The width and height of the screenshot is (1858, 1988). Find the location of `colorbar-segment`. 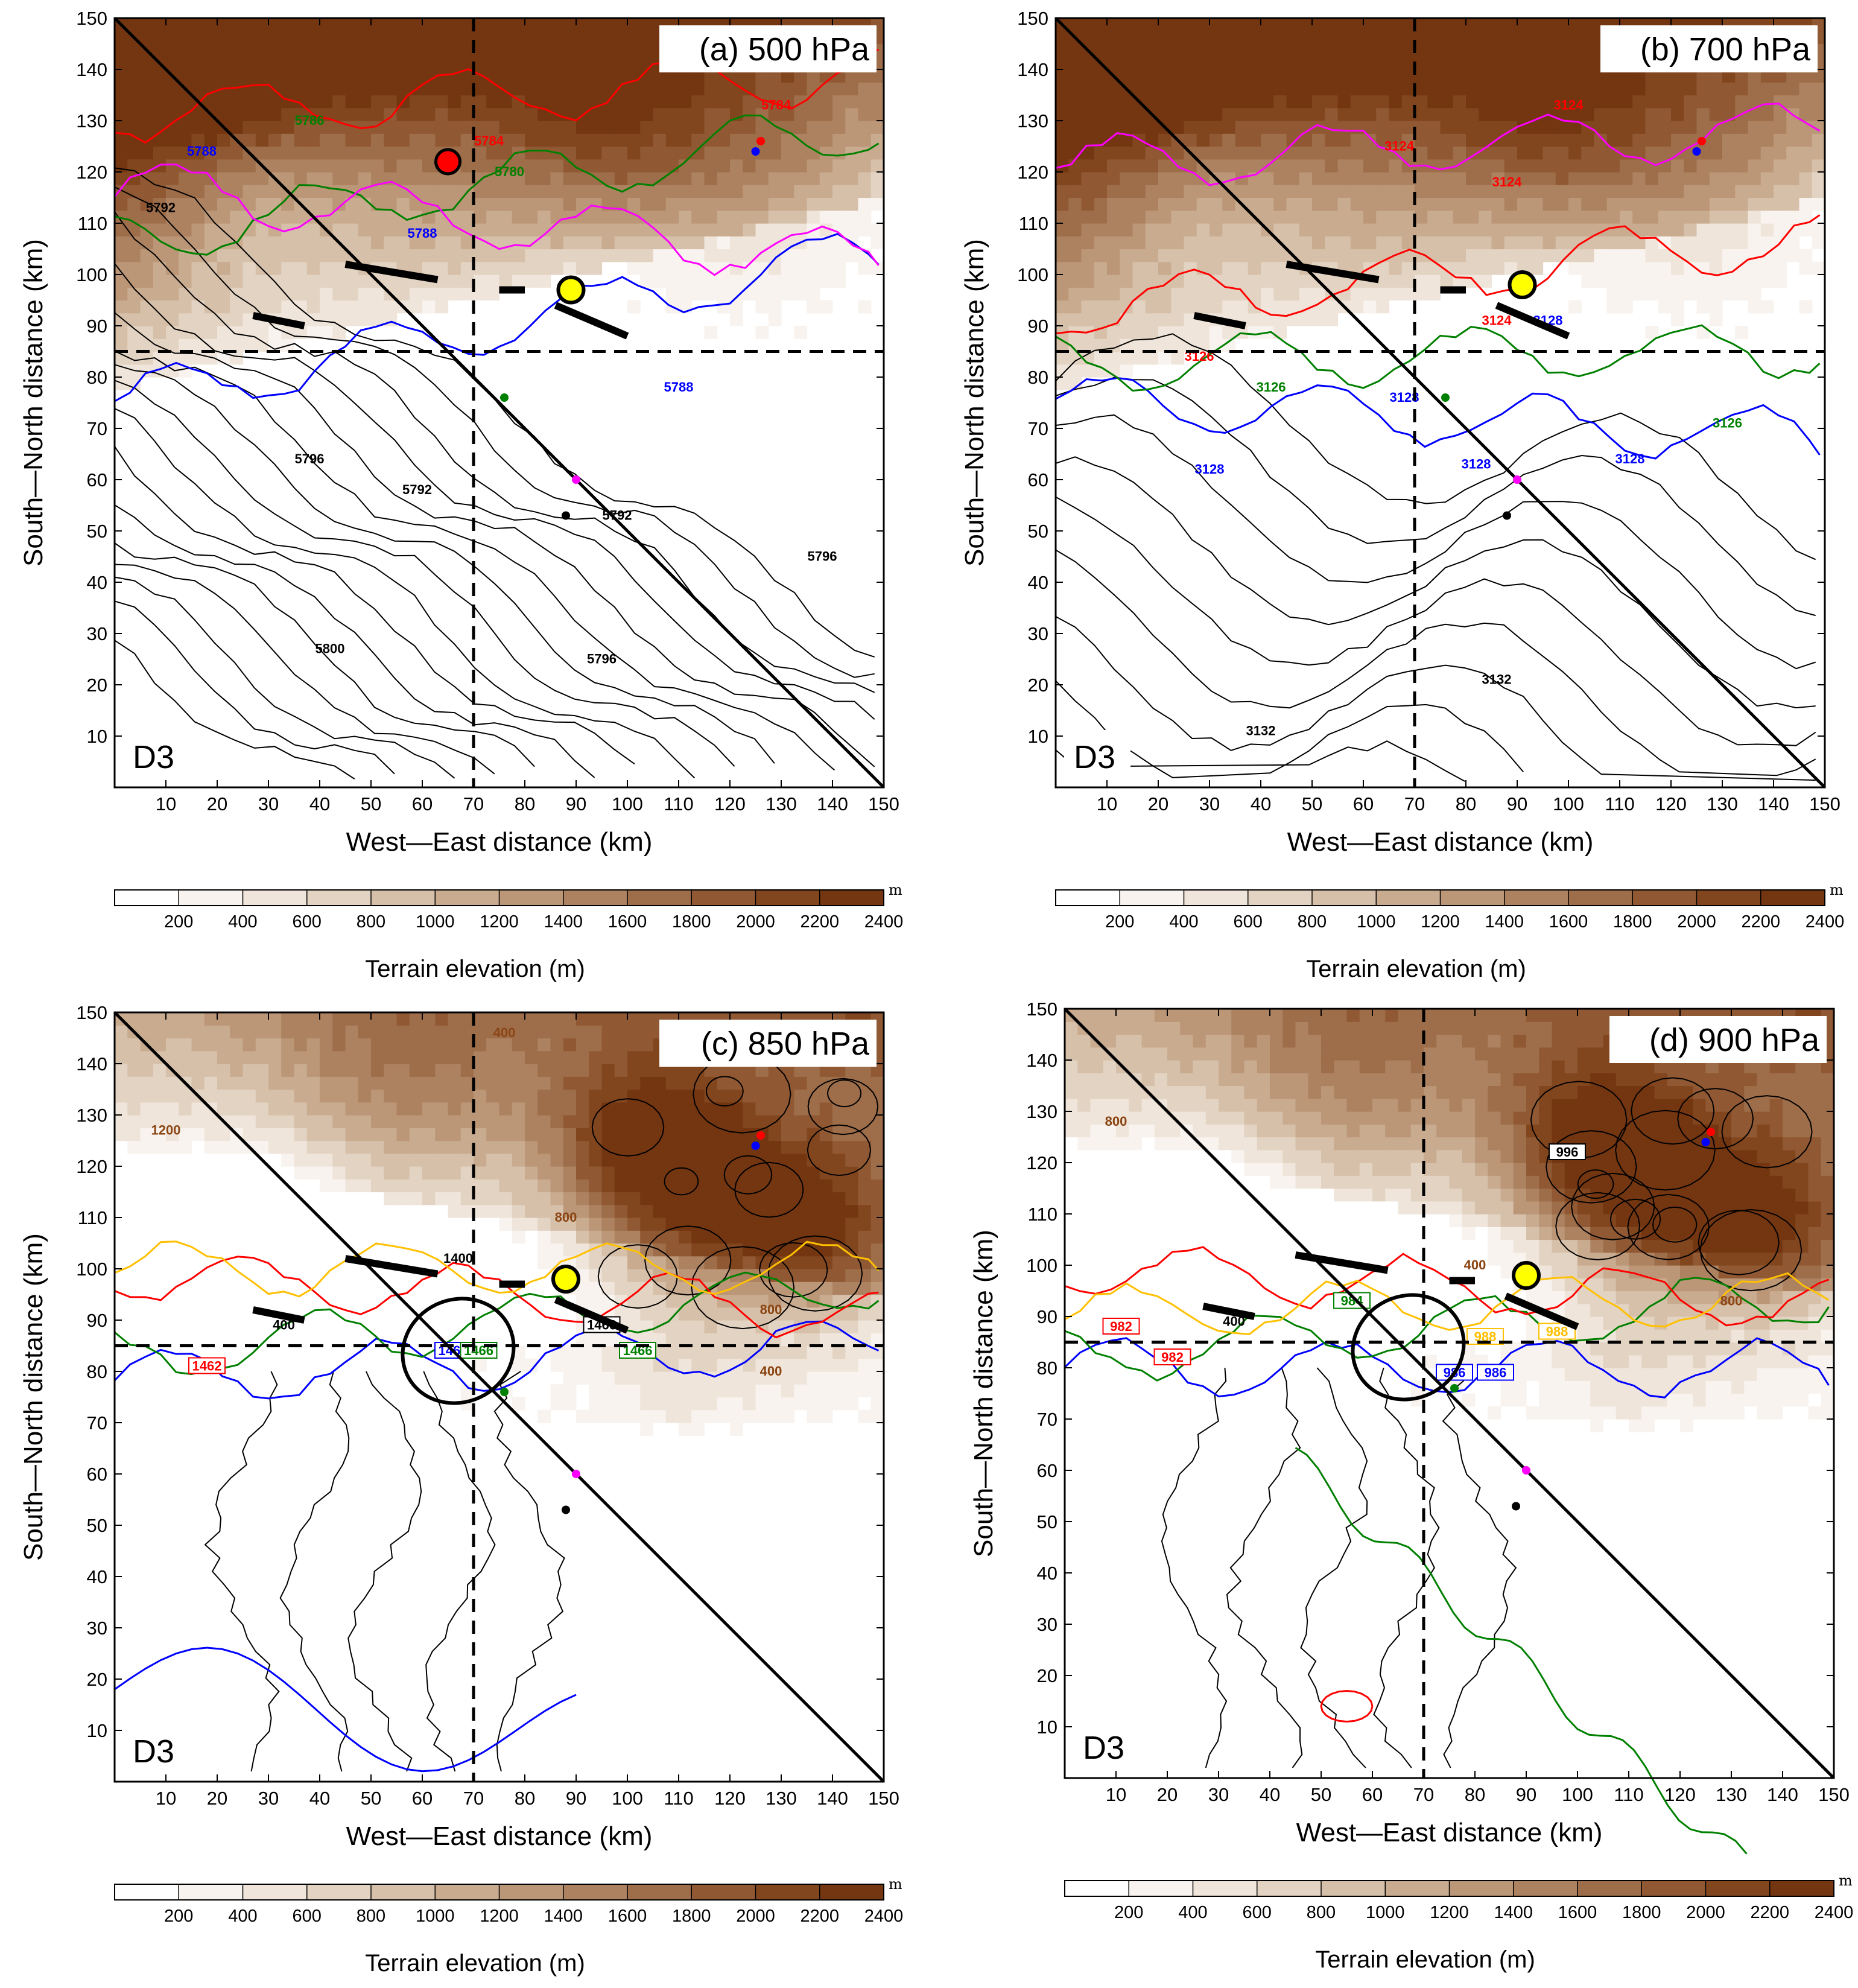

colorbar-segment is located at coordinates (724, 898).